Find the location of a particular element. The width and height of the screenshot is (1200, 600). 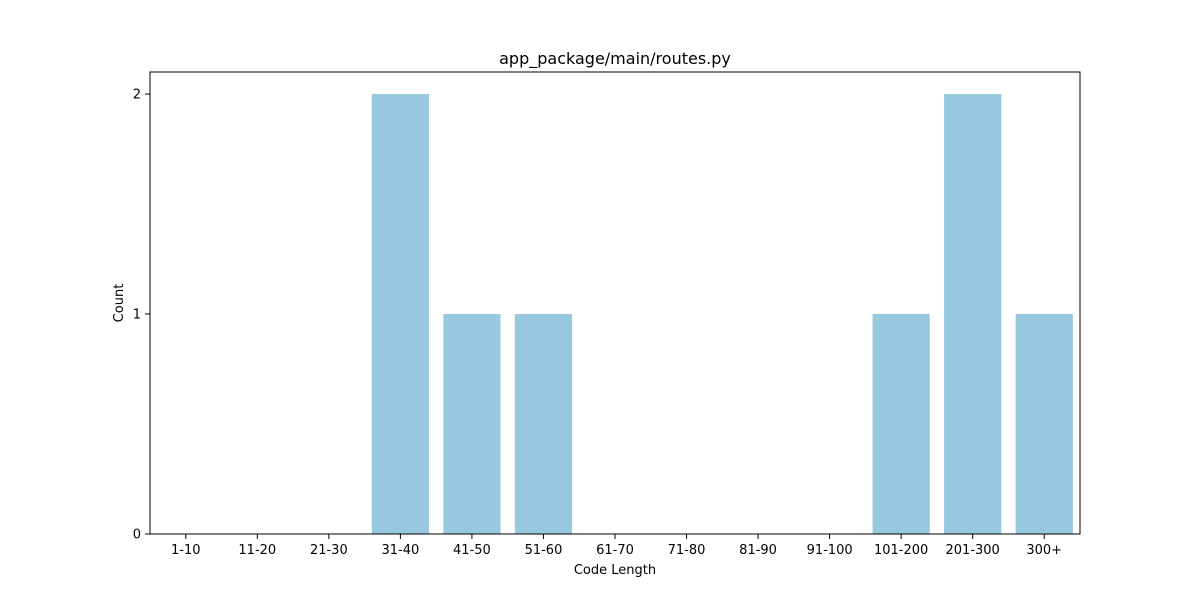

x-tick-label: 300+ is located at coordinates (1044, 550).